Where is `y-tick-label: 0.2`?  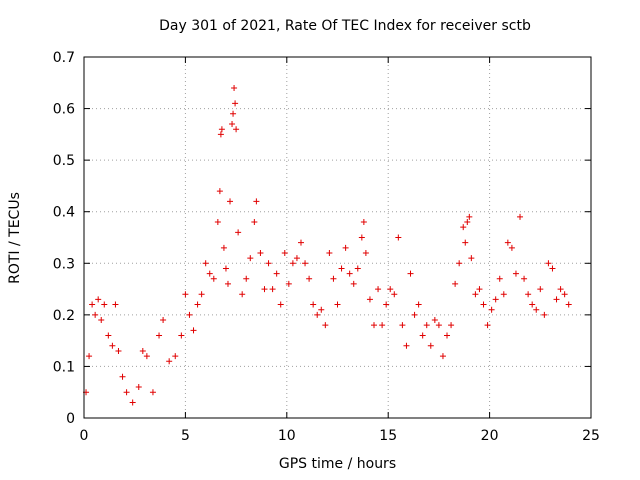 y-tick-label: 0.2 is located at coordinates (64, 316).